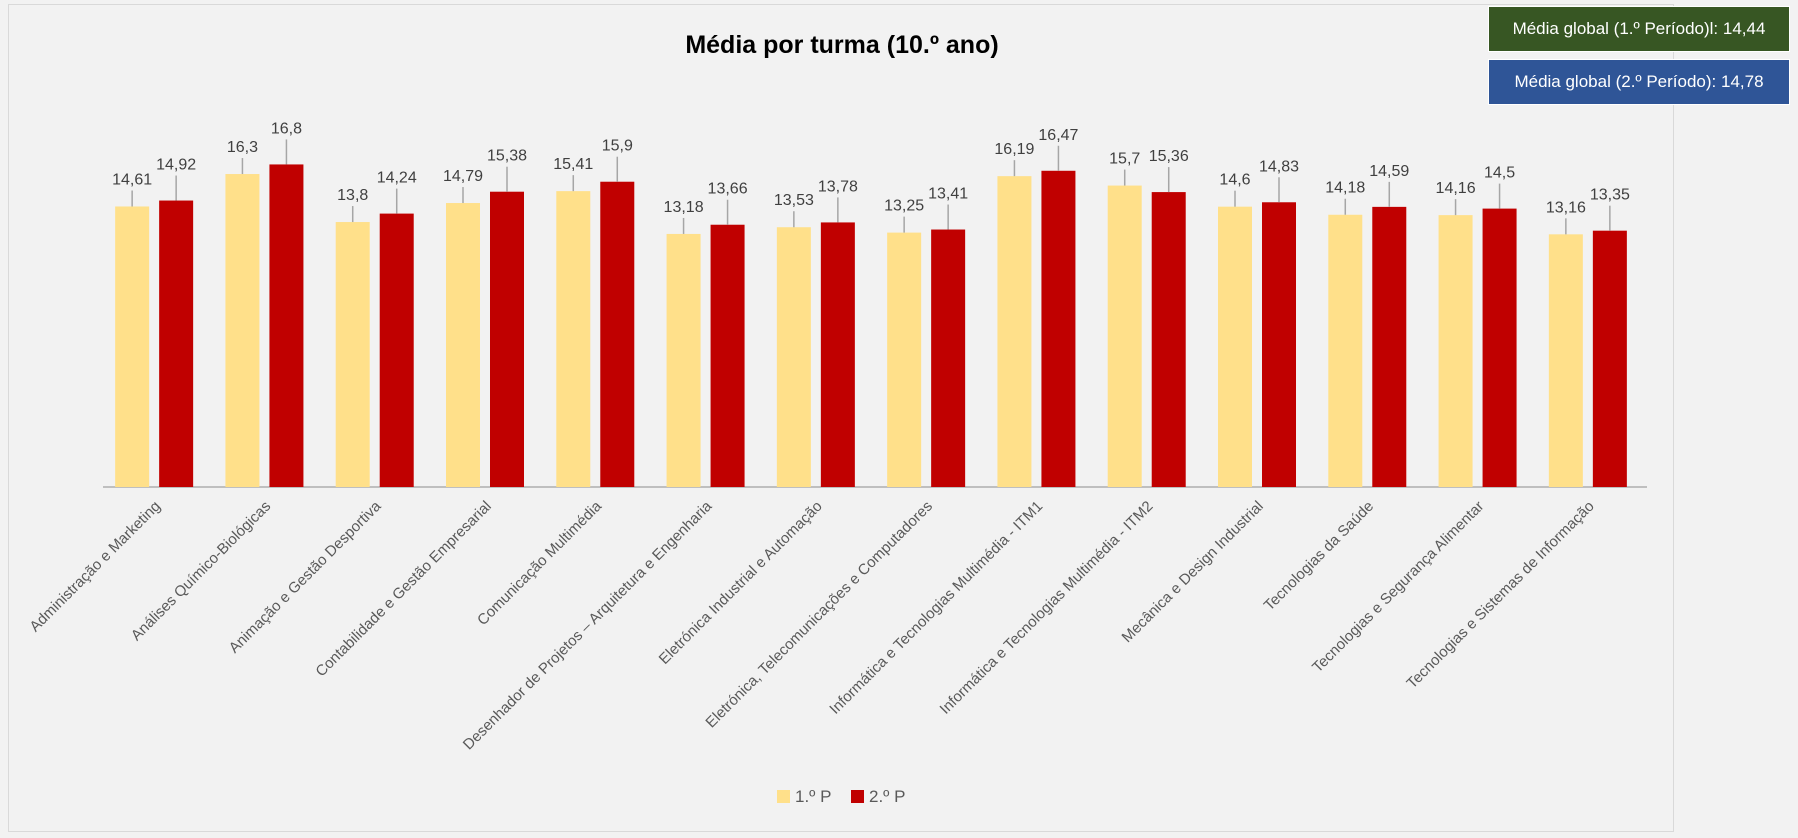  I want to click on data-label: 13,18, so click(684, 207).